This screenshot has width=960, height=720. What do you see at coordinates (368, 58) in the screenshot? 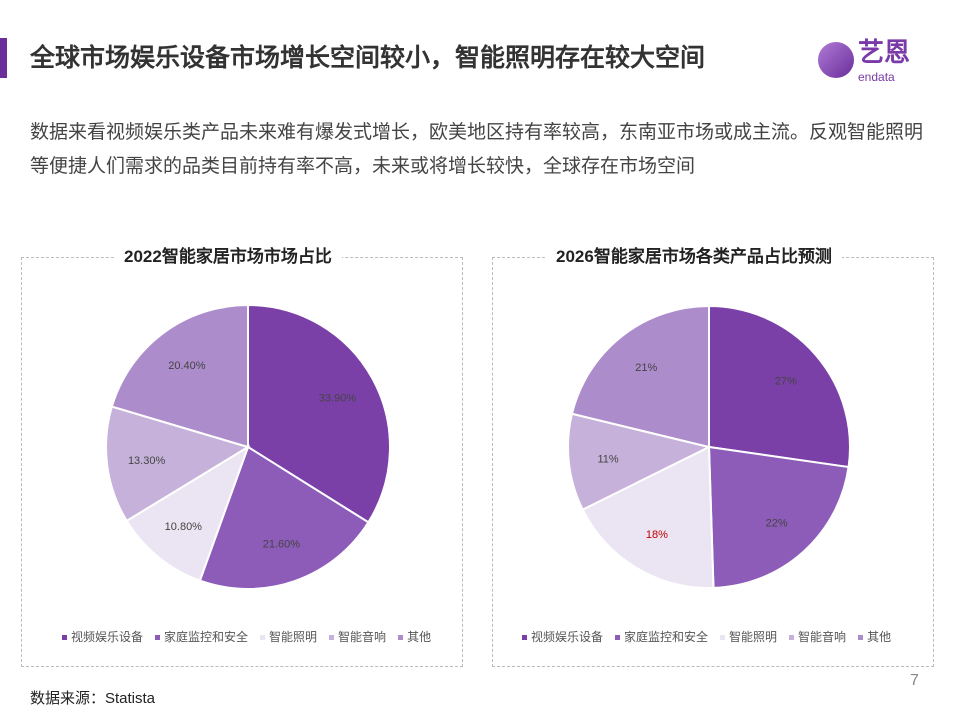
I see `page-title: 全球市场娱乐设备市场增长空间较小，智能照明存在较大空间` at bounding box center [368, 58].